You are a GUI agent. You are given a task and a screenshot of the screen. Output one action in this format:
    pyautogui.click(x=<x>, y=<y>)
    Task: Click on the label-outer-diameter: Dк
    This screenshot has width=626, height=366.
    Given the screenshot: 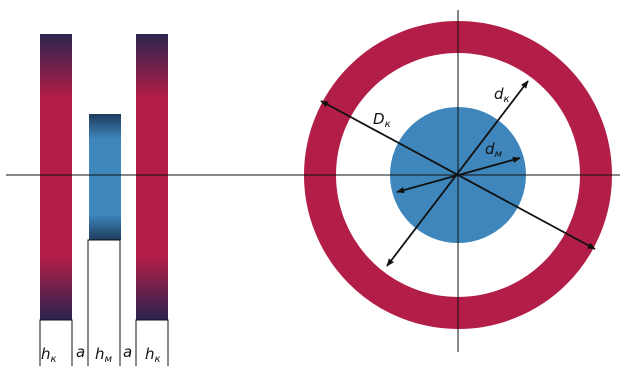 What is the action you would take?
    pyautogui.click(x=382, y=120)
    